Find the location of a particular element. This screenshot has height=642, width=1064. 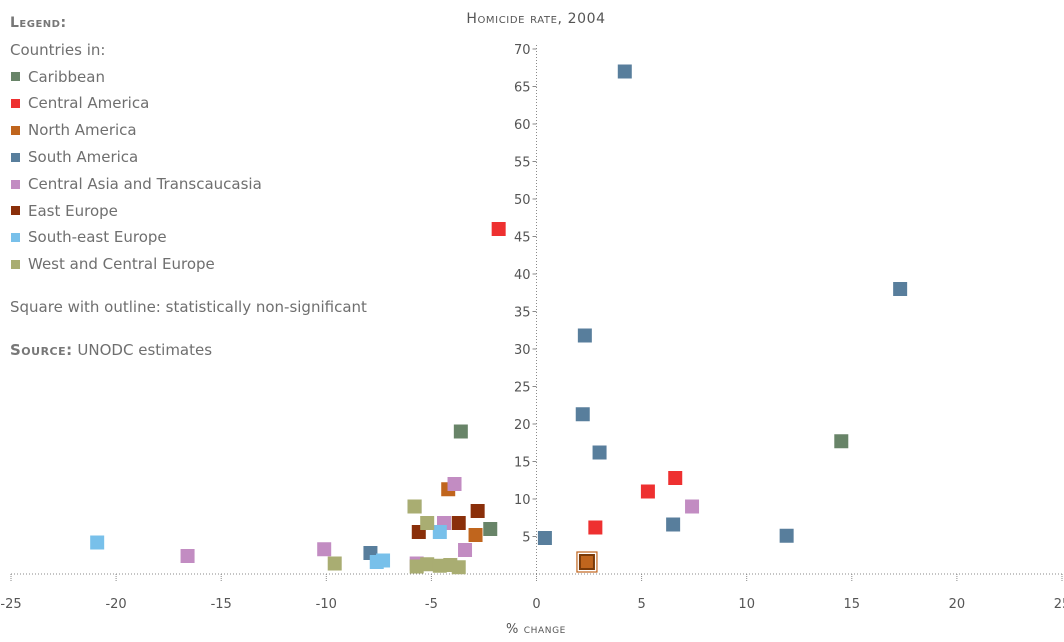

y-tick-label: 25 is located at coordinates (522, 388).